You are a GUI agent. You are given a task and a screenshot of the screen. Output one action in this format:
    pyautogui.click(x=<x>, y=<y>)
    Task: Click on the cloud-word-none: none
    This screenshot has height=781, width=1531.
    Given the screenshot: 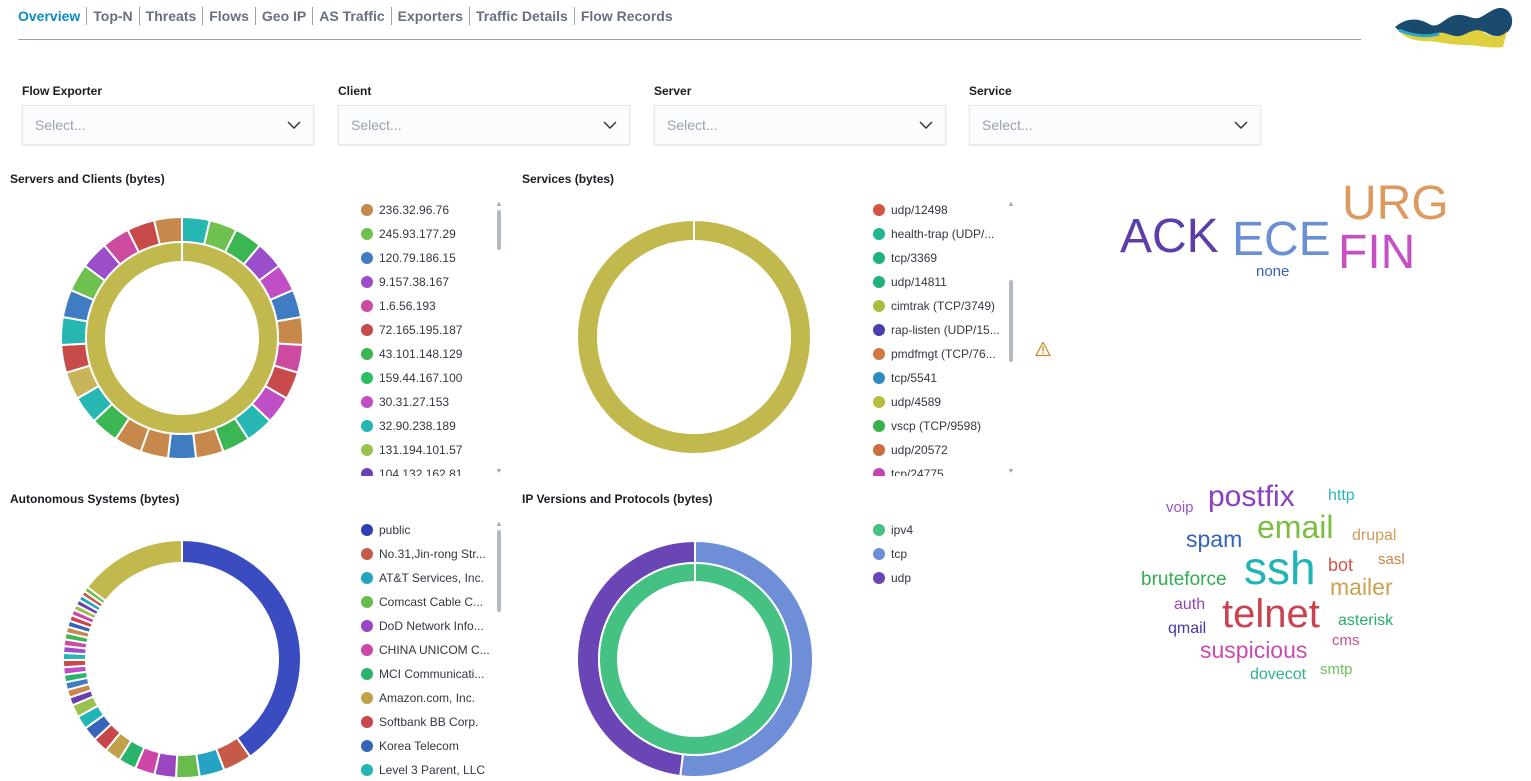 What is the action you would take?
    pyautogui.click(x=1273, y=271)
    